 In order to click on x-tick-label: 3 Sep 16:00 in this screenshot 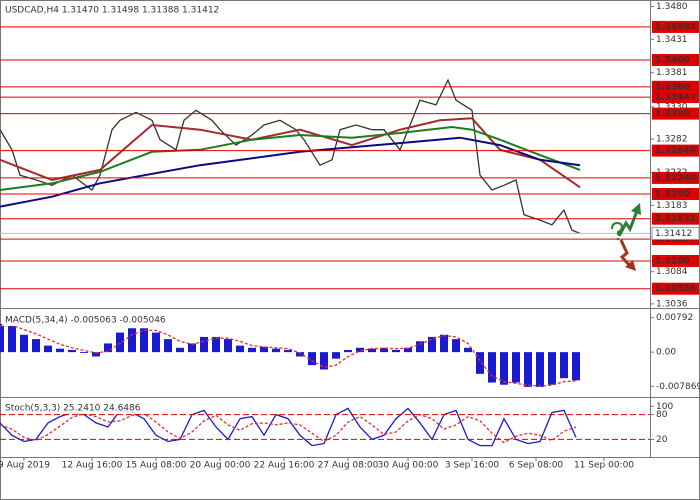, I will do `click(472, 466)`.